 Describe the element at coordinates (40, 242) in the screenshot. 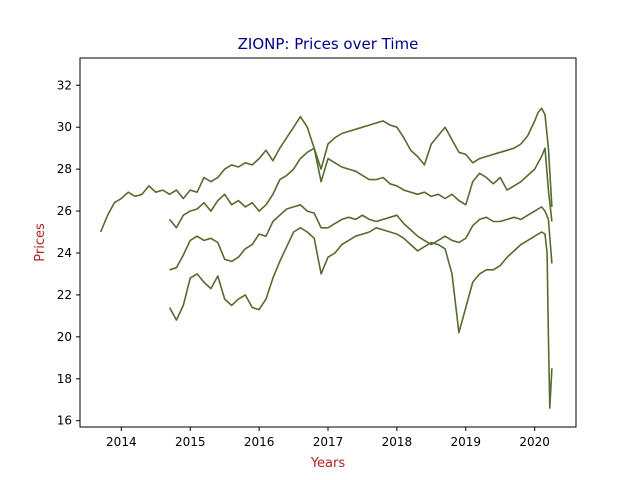

I see `y-axis-label: Prices` at that location.